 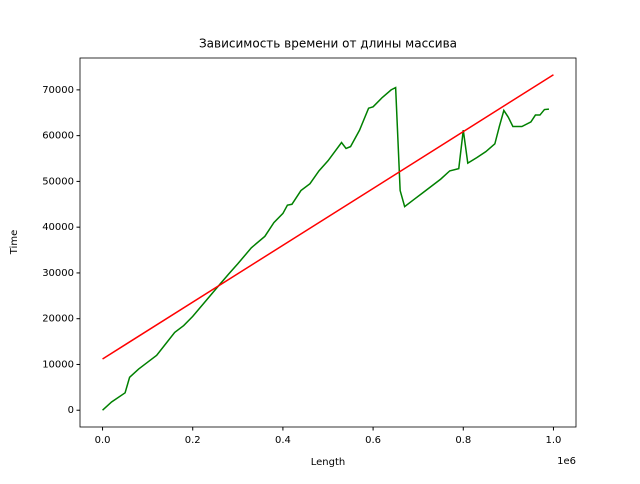 I want to click on x-offset-label: 1e6, so click(x=566, y=461).